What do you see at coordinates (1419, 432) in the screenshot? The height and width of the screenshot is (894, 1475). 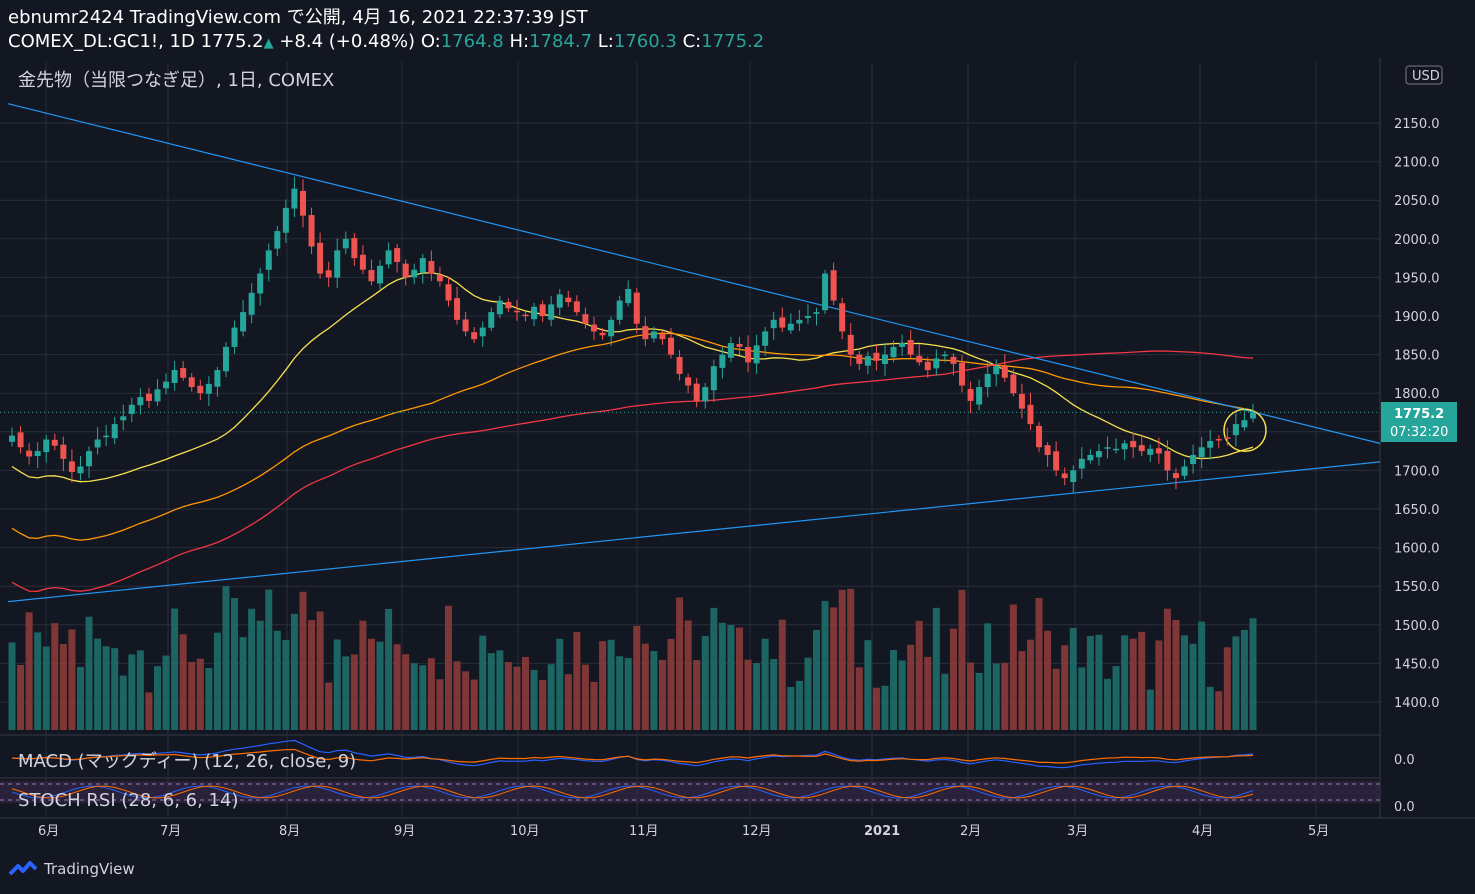 I see `price-tag-countdown: 07:32:20` at bounding box center [1419, 432].